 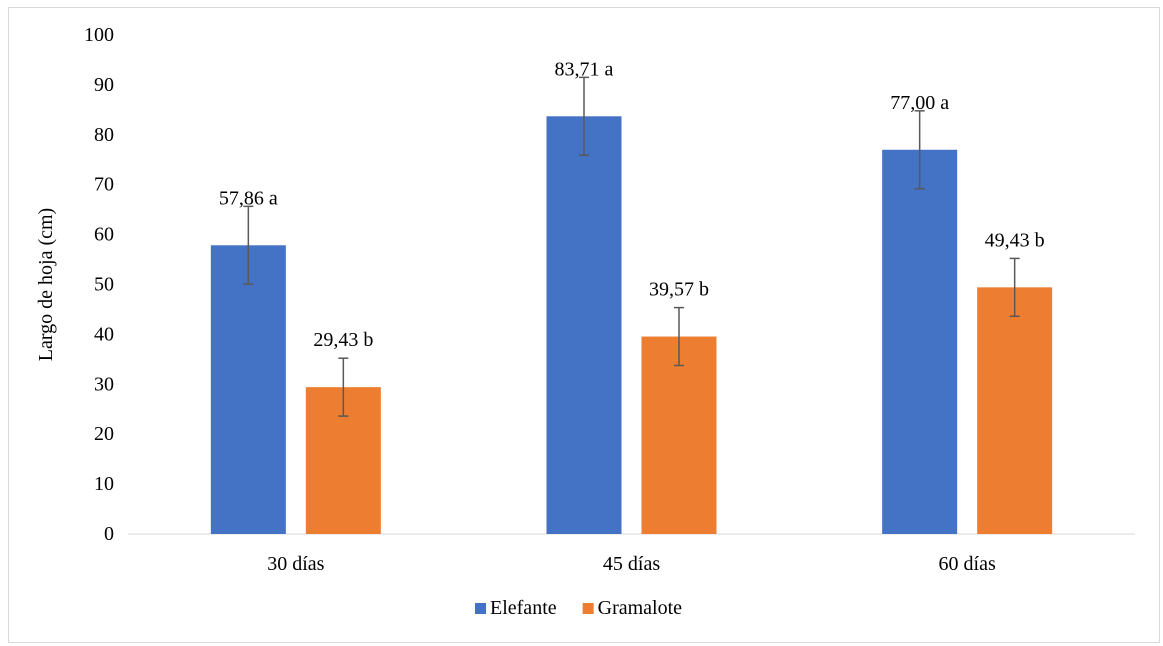 What do you see at coordinates (104, 235) in the screenshot?
I see `y-tick-label: 60` at bounding box center [104, 235].